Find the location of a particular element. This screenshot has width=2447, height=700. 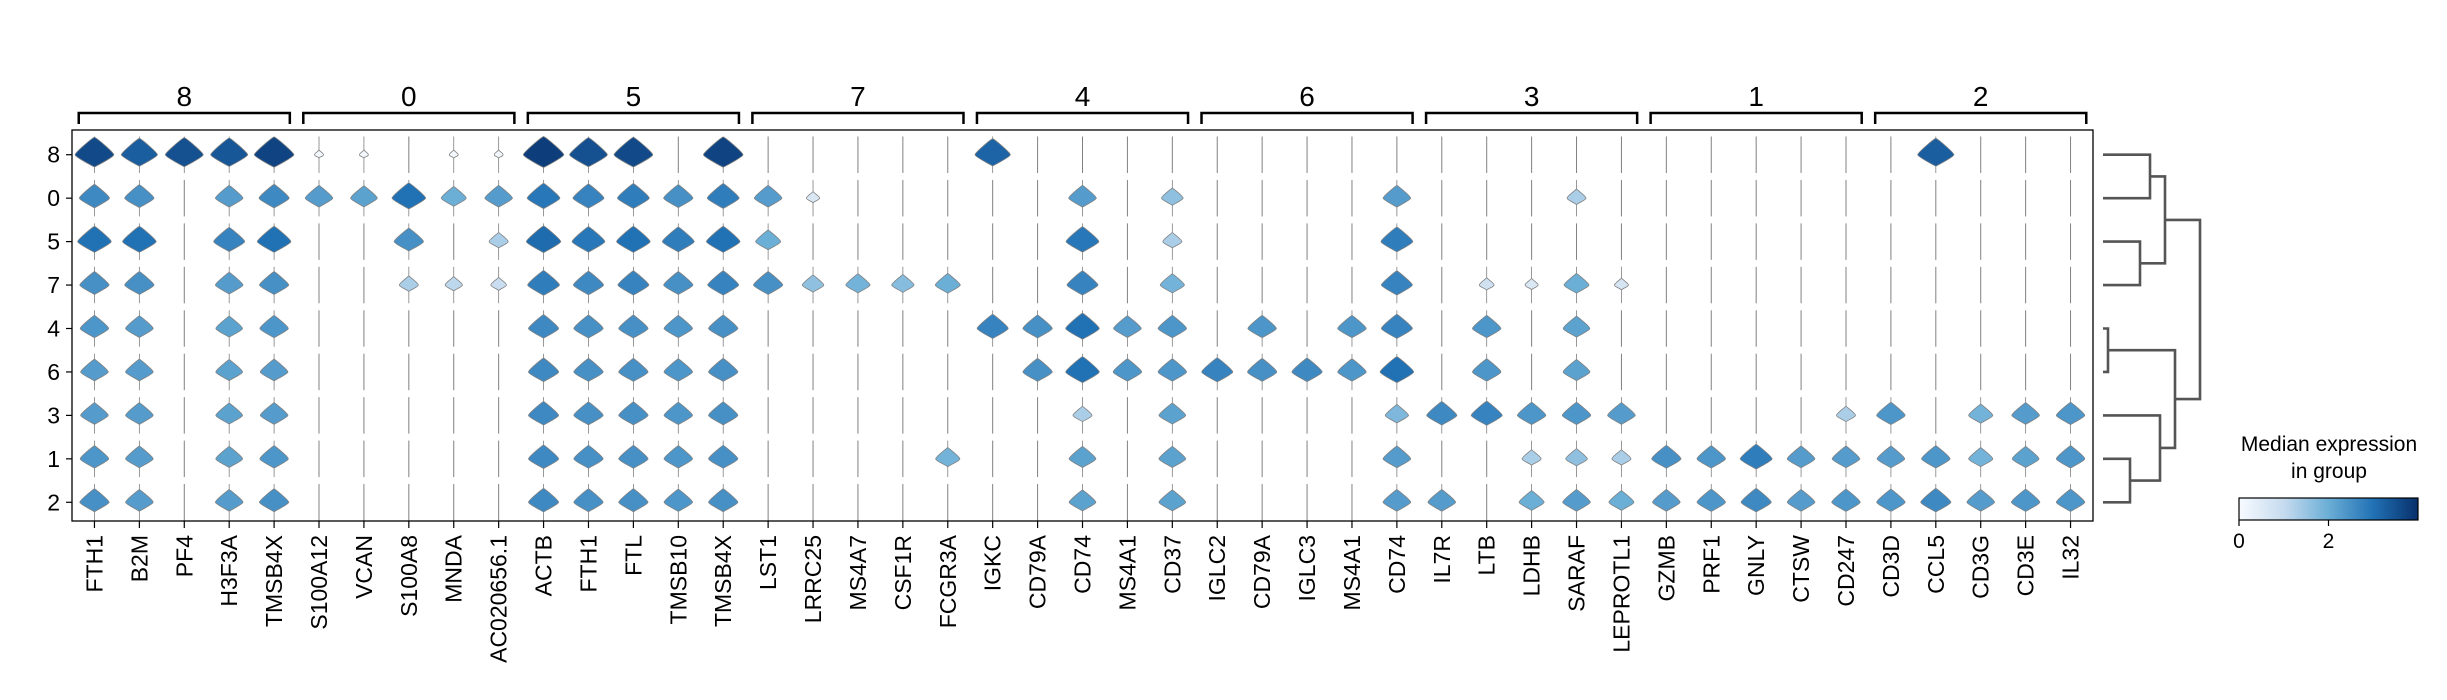

dendrogram is located at coordinates (2152, 328).